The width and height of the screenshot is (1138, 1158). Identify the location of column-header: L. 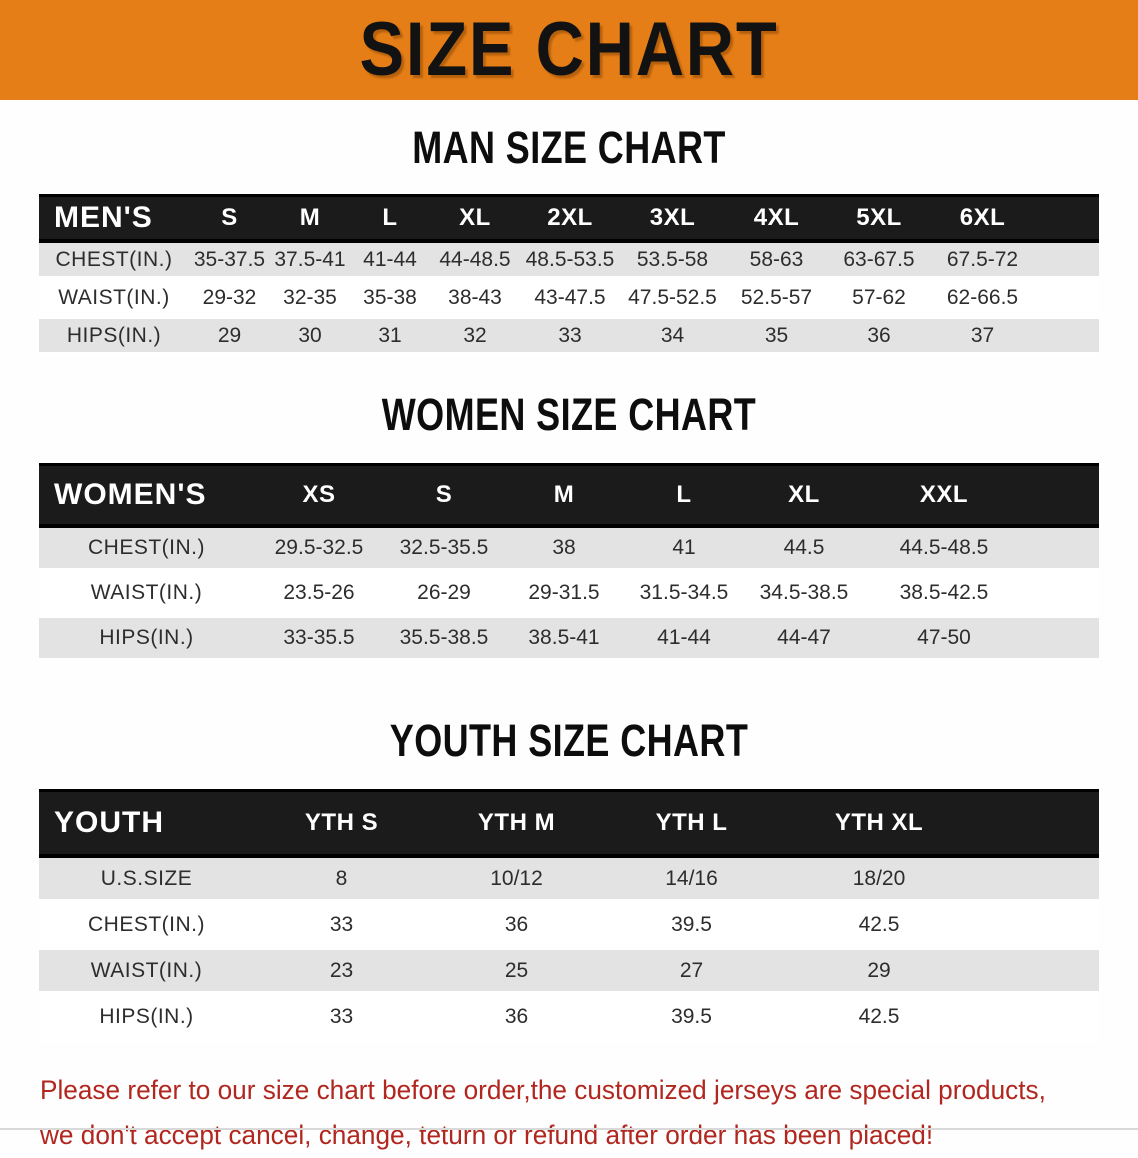
(390, 218).